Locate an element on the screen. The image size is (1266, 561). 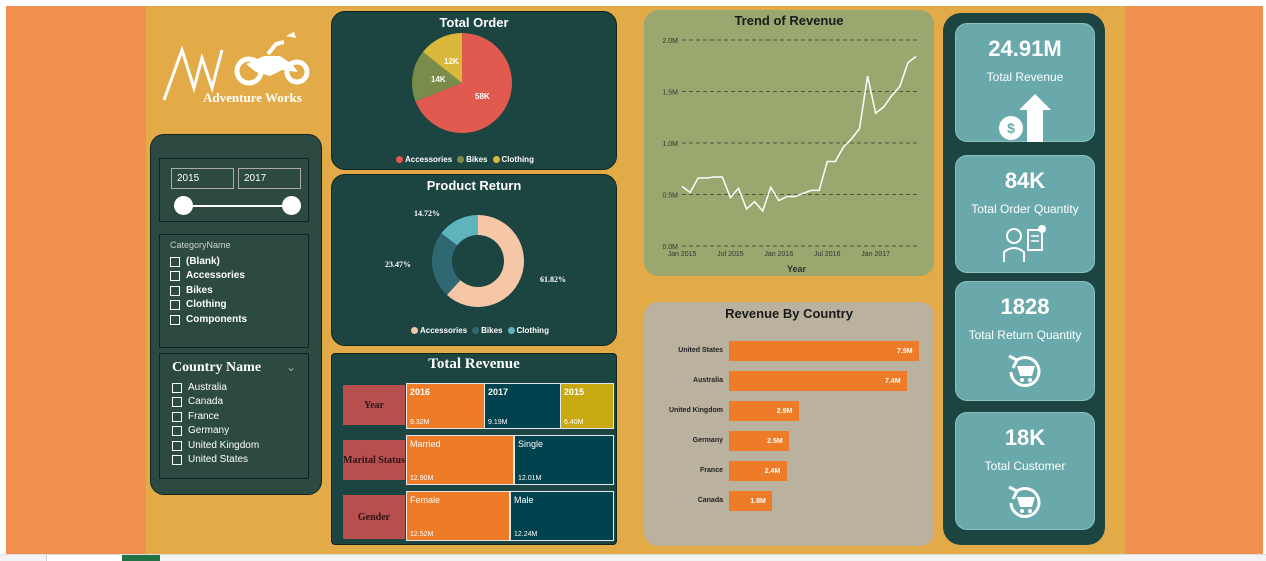
cell-value: 9.19M is located at coordinates (497, 422).